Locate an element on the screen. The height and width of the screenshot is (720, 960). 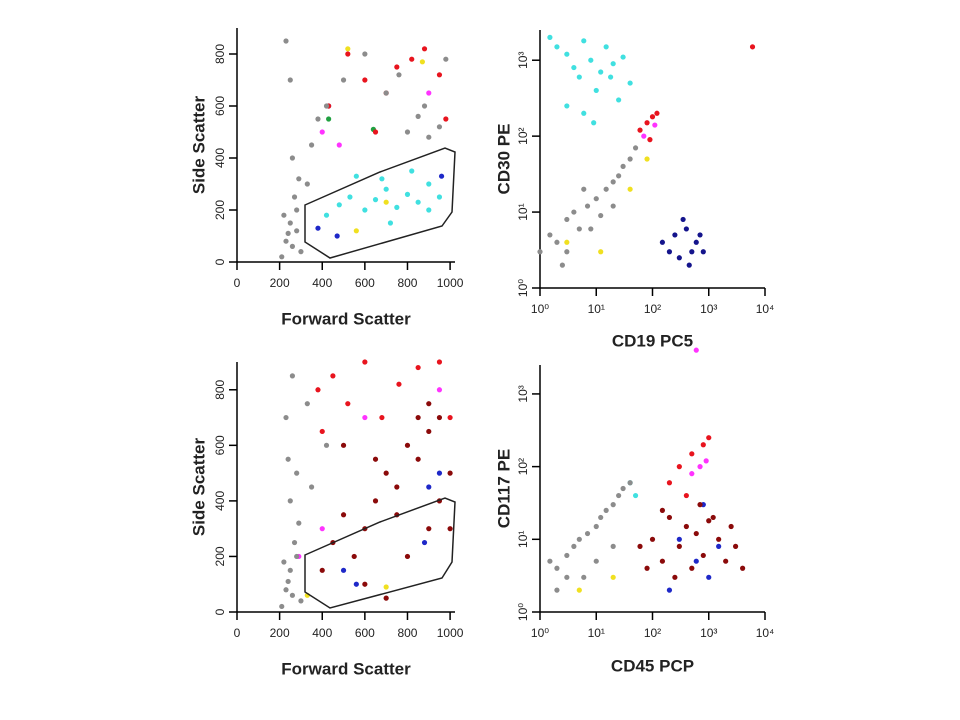
x-tick-label: 200 is located at coordinates (280, 633).